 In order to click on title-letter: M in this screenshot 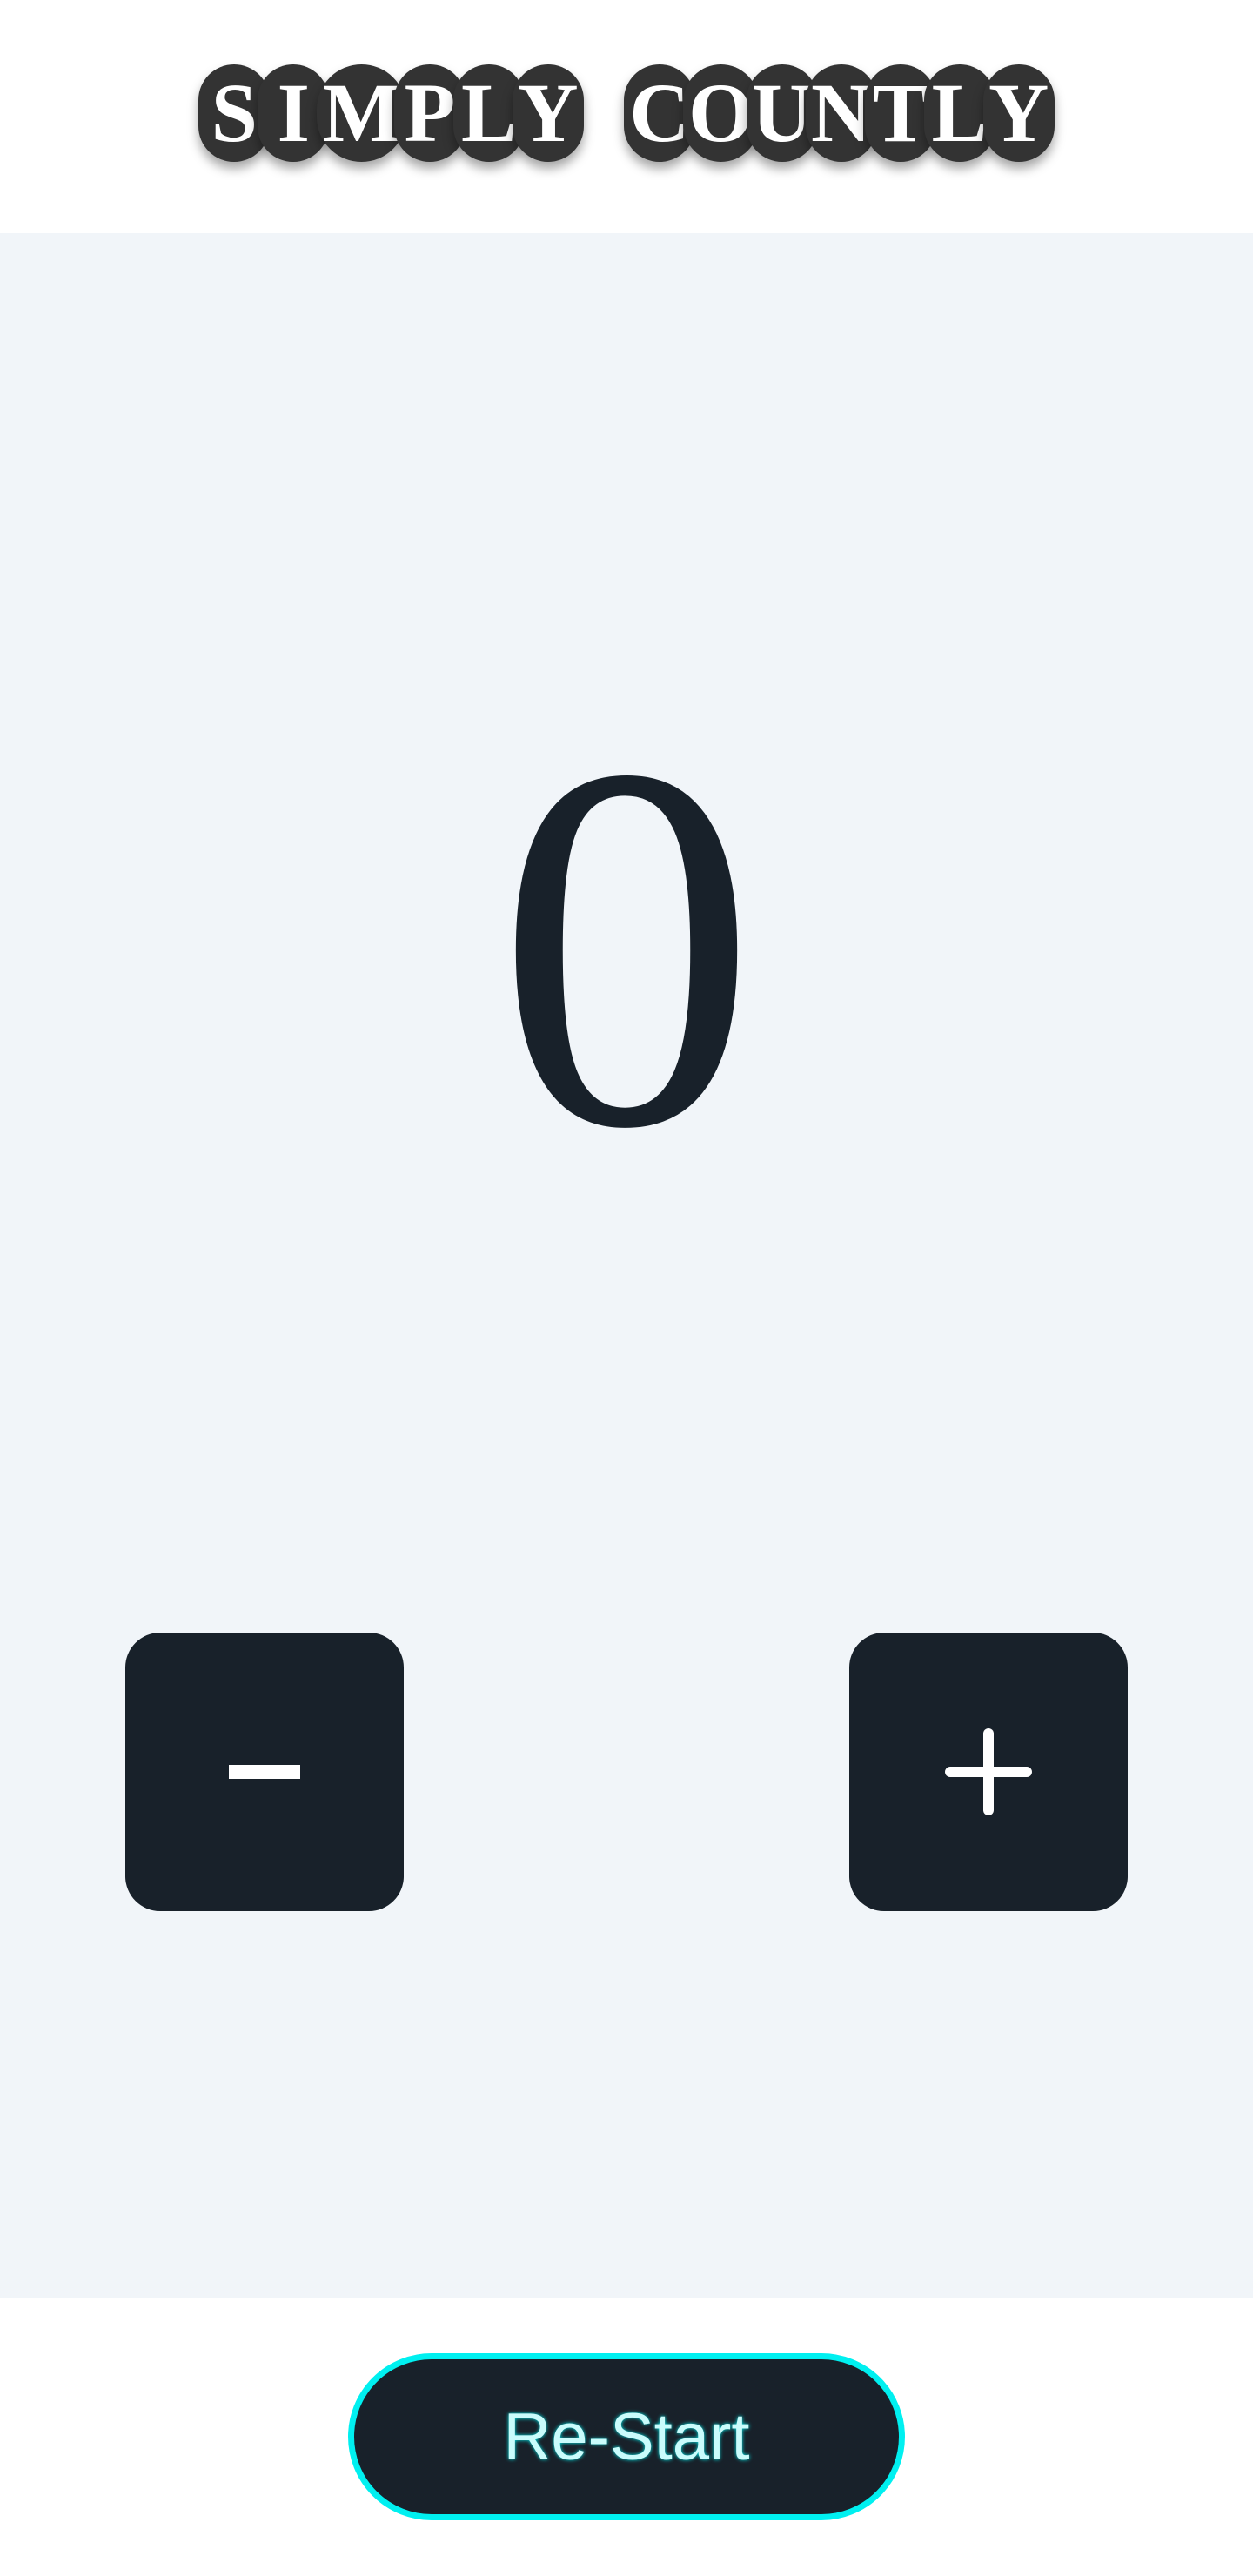, I will do `click(361, 113)`.